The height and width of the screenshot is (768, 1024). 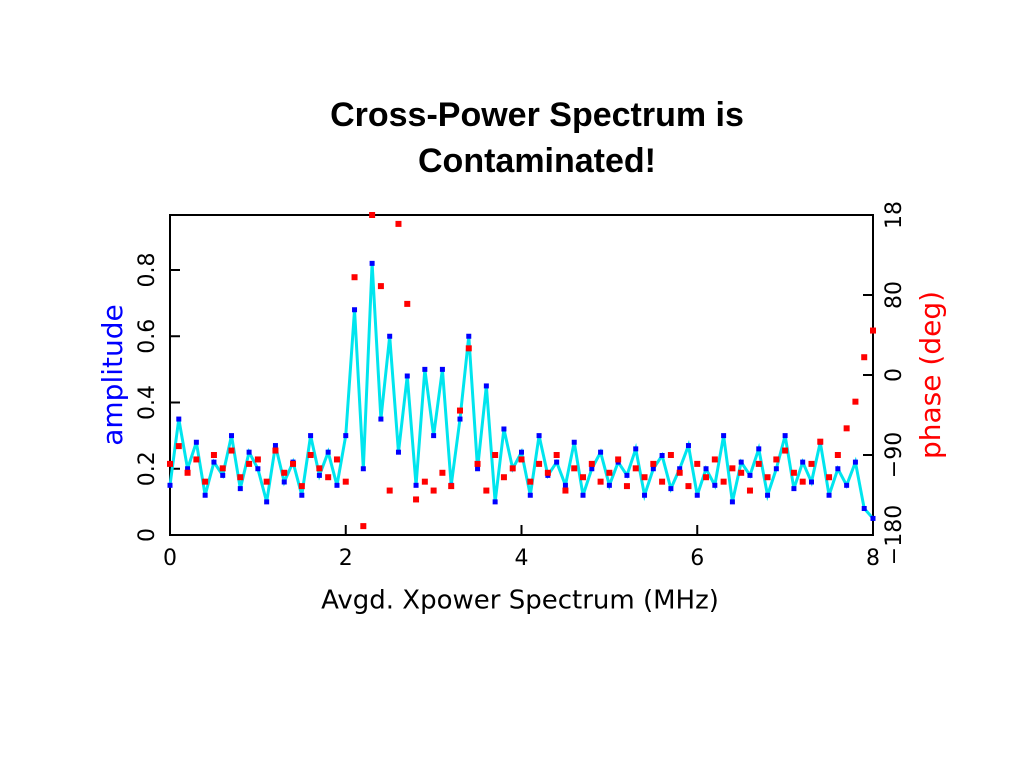 What do you see at coordinates (873, 558) in the screenshot?
I see `x-tick-label: 8` at bounding box center [873, 558].